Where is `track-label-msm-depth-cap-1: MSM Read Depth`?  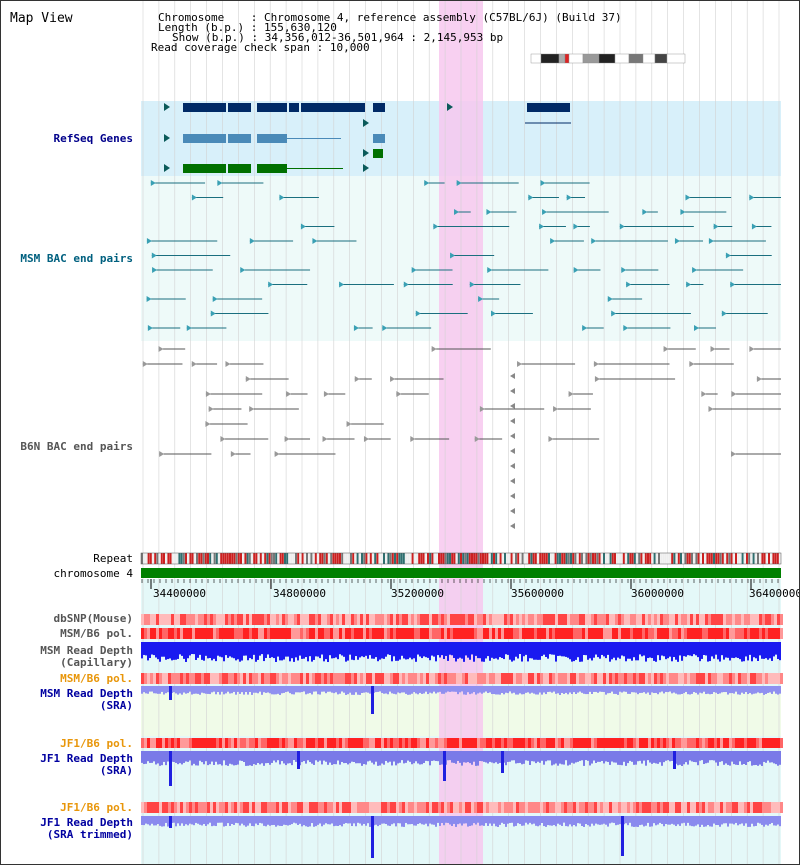
track-label-msm-depth-cap-1: MSM Read Depth is located at coordinates (86, 650).